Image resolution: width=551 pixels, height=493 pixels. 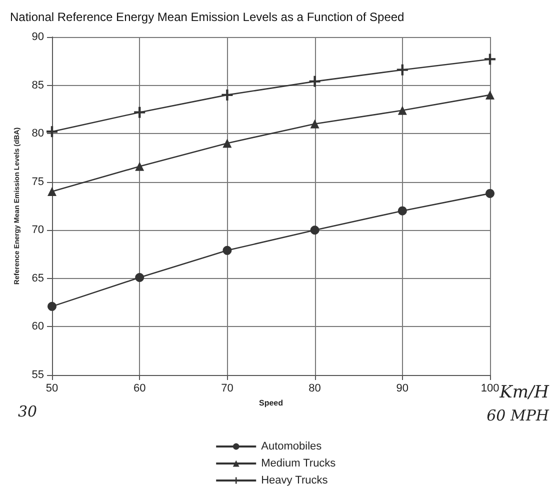 I want to click on legend-label: Automobiles, so click(x=291, y=446).